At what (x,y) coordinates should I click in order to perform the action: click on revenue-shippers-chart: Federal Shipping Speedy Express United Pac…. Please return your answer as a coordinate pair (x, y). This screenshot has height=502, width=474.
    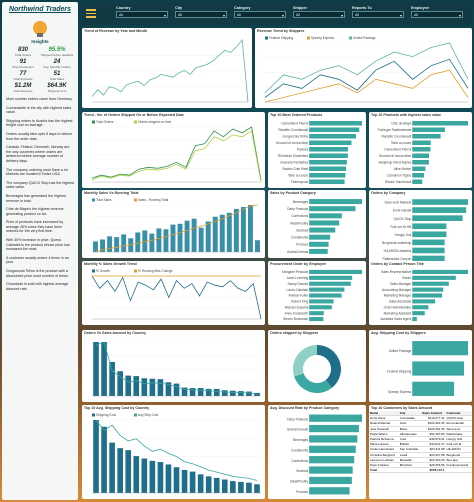
    Looking at the image, I should click on (366, 69).